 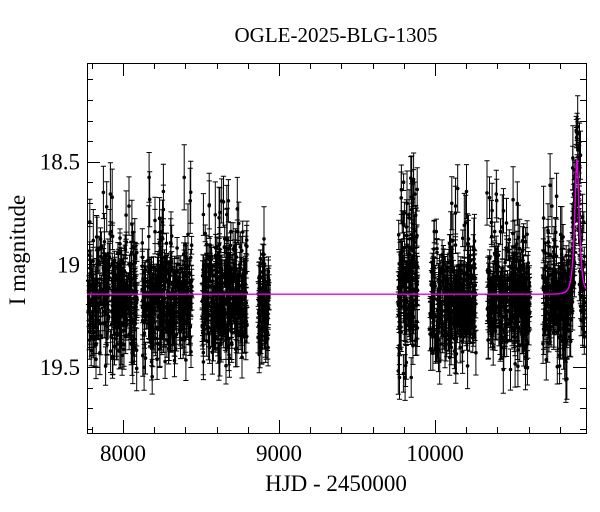 What do you see at coordinates (123, 453) in the screenshot?
I see `x-tick-label: 8000` at bounding box center [123, 453].